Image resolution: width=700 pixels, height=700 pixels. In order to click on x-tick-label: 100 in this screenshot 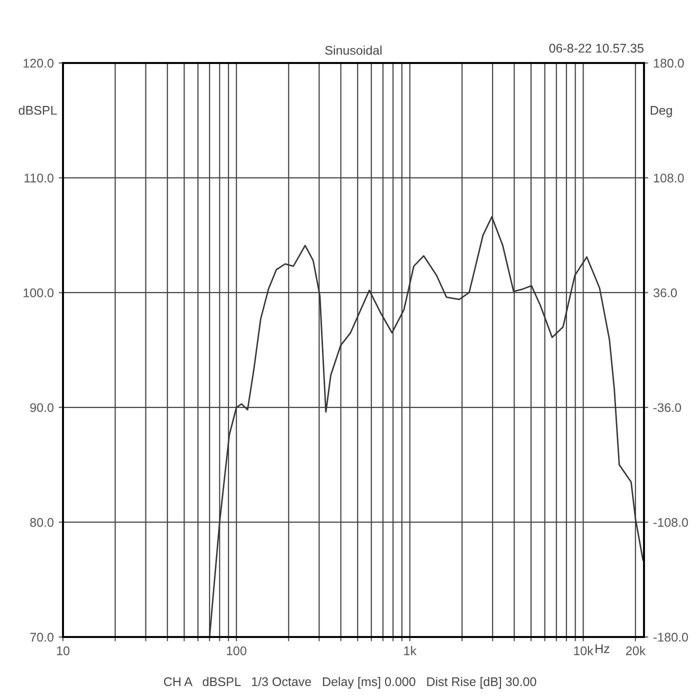, I will do `click(236, 651)`.